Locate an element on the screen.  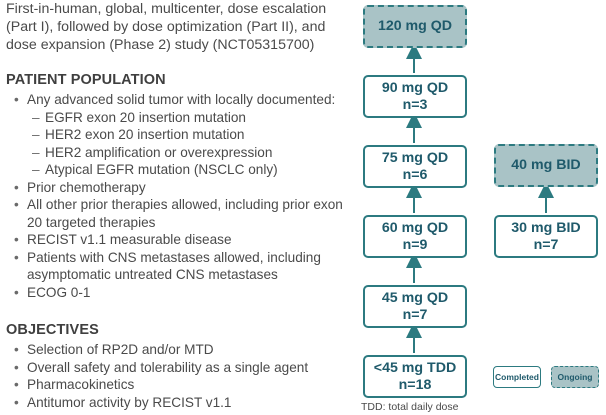
cohort-dose: 120 mg QD is located at coordinates (415, 26).